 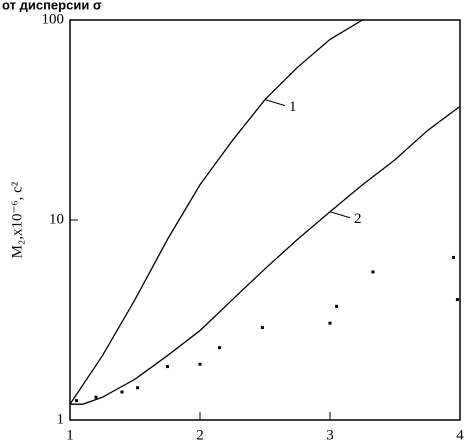 What do you see at coordinates (56, 219) in the screenshot?
I see `y-tick-label: 10` at bounding box center [56, 219].